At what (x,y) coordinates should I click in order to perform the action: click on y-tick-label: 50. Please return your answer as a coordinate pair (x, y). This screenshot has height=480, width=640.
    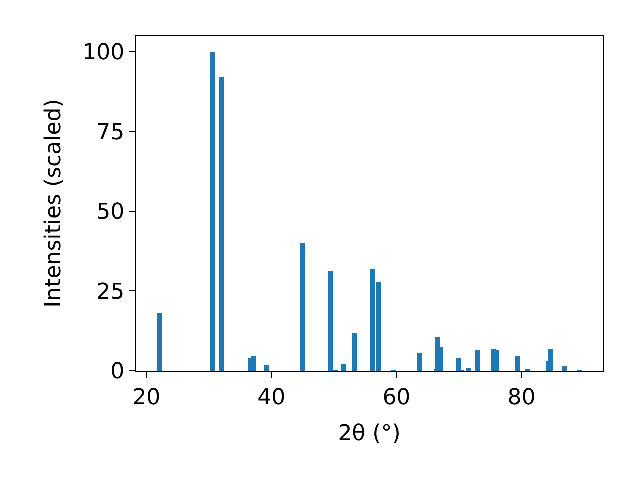
    Looking at the image, I should click on (110, 213).